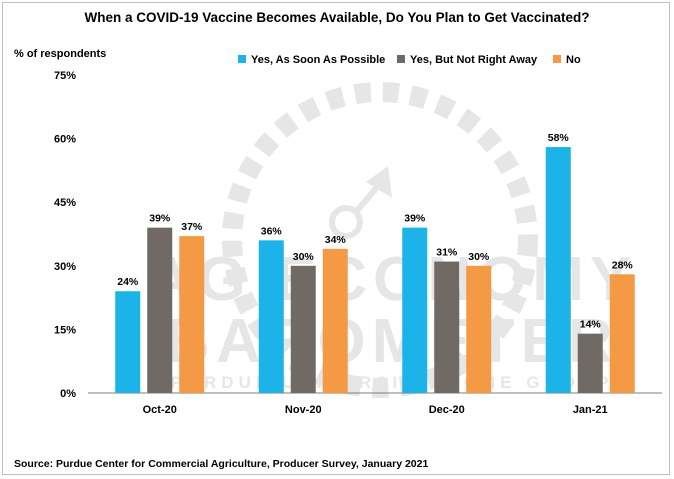 The width and height of the screenshot is (674, 479). What do you see at coordinates (379, 182) in the screenshot?
I see `watermark-gauge-arrowhead` at bounding box center [379, 182].